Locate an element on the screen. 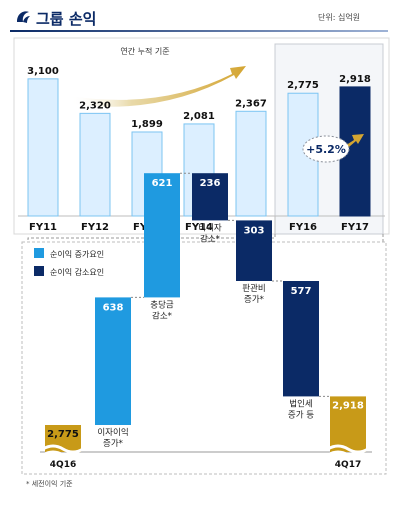 The width and height of the screenshot is (400, 508). end-bar-4q17 is located at coordinates (348, 424).